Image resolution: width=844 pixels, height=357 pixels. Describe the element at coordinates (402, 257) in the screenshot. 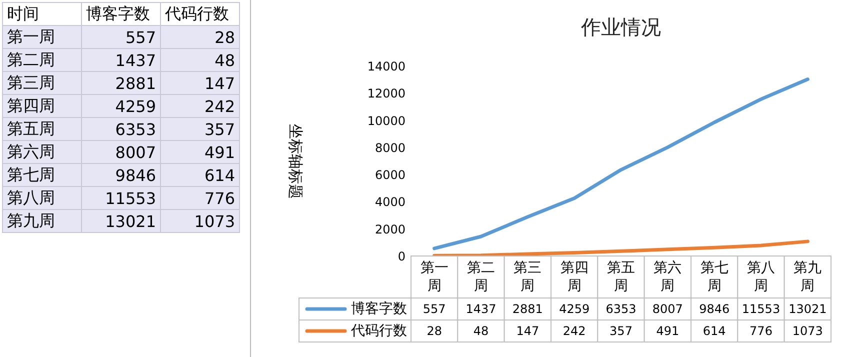

I see `y-tick-label: 0` at that location.